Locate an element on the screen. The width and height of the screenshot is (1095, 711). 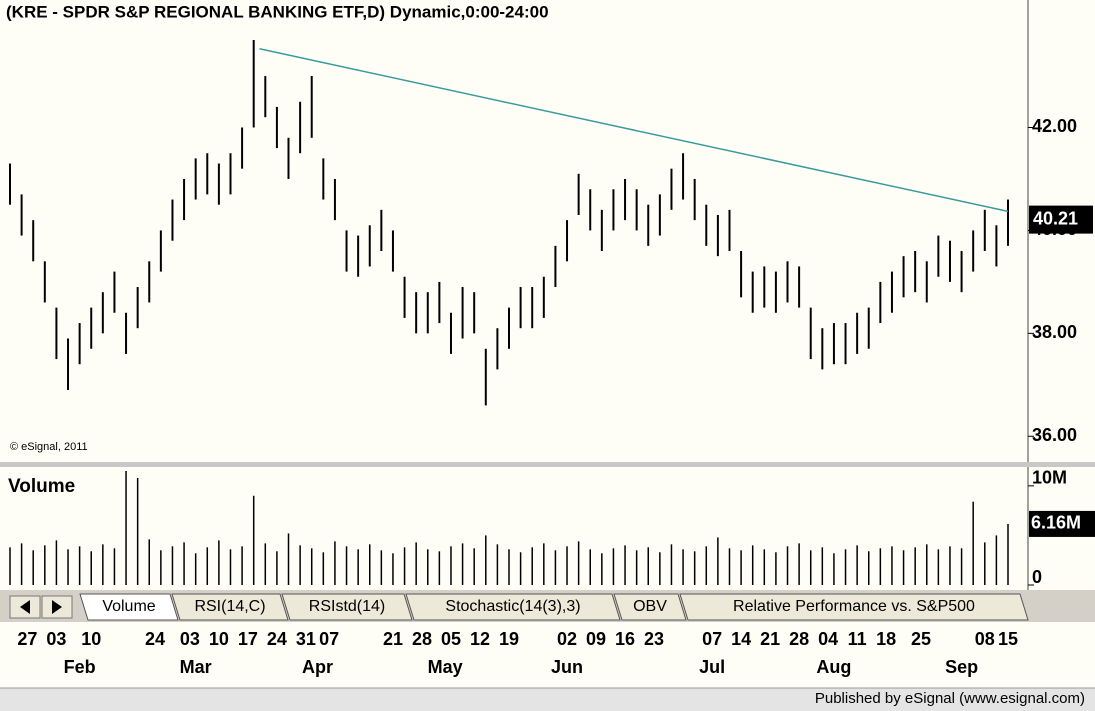
x-tick-label: 18 is located at coordinates (886, 639).